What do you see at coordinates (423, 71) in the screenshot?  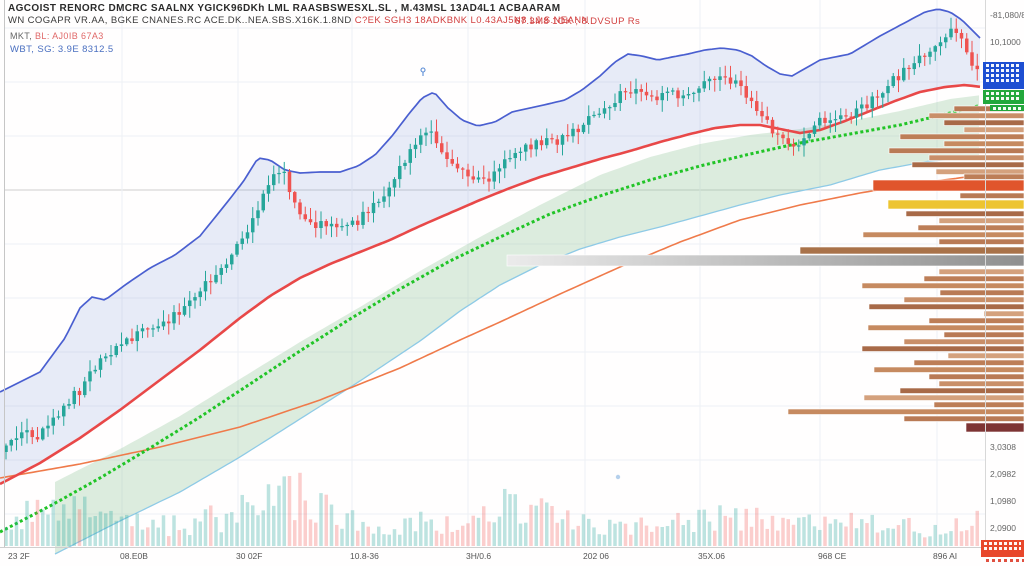 I see `chart-marker-pin` at bounding box center [423, 71].